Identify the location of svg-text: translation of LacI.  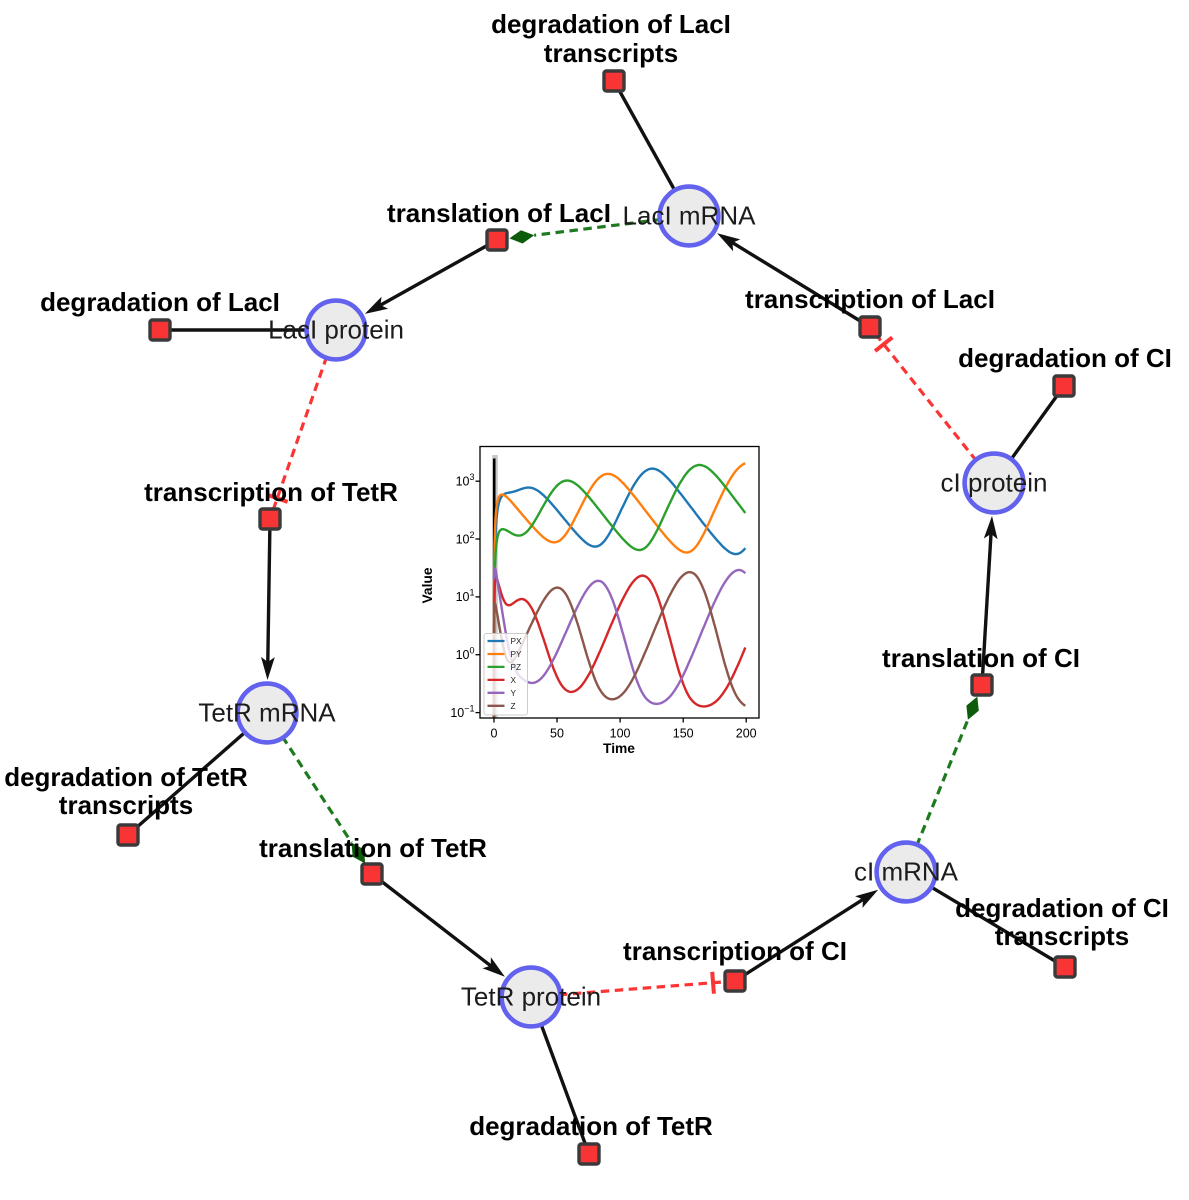
(499, 213).